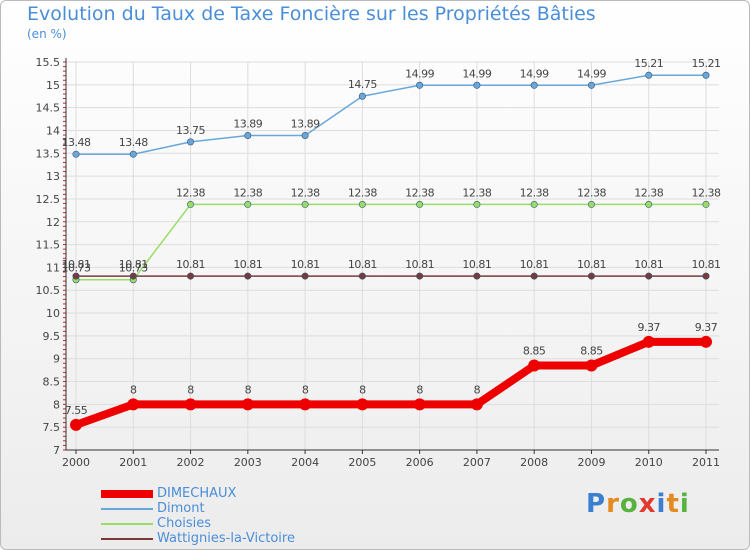  Describe the element at coordinates (362, 84) in the screenshot. I see `data-label: 14.75` at that location.